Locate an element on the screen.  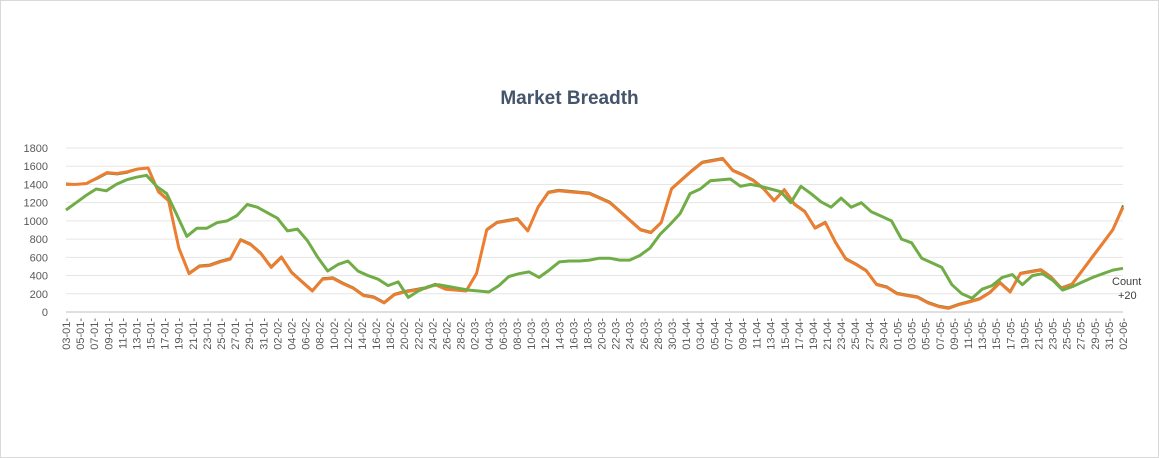
x-tick-label: 19-04- is located at coordinates (814, 334).